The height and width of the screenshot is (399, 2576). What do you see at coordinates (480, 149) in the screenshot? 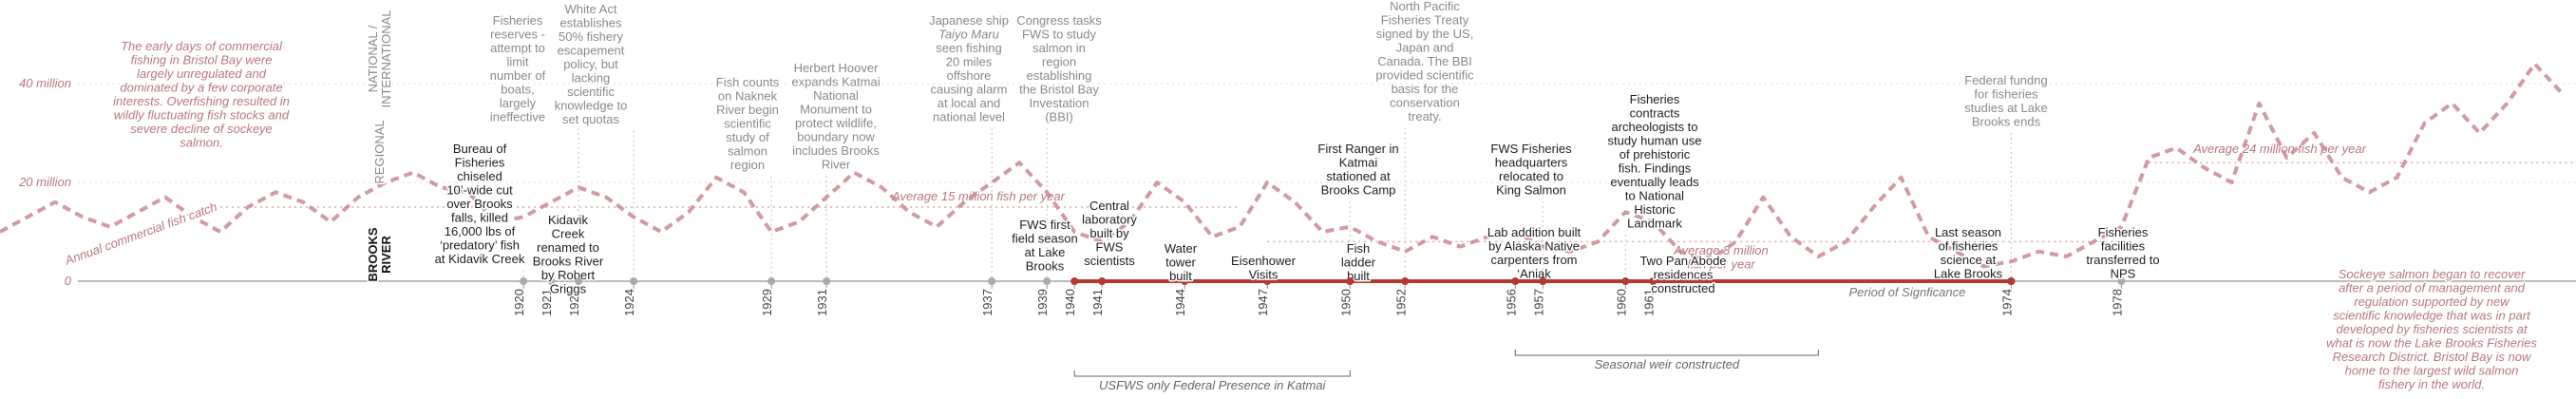
I see `text-line: Bureau of` at bounding box center [480, 149].